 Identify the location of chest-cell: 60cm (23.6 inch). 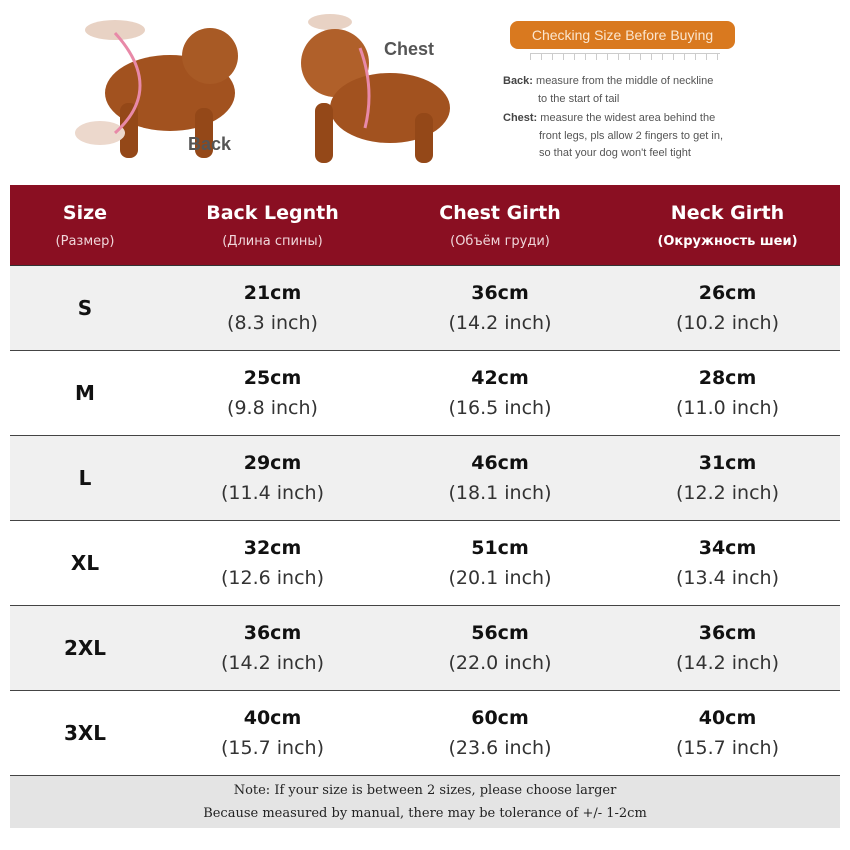
(500, 733).